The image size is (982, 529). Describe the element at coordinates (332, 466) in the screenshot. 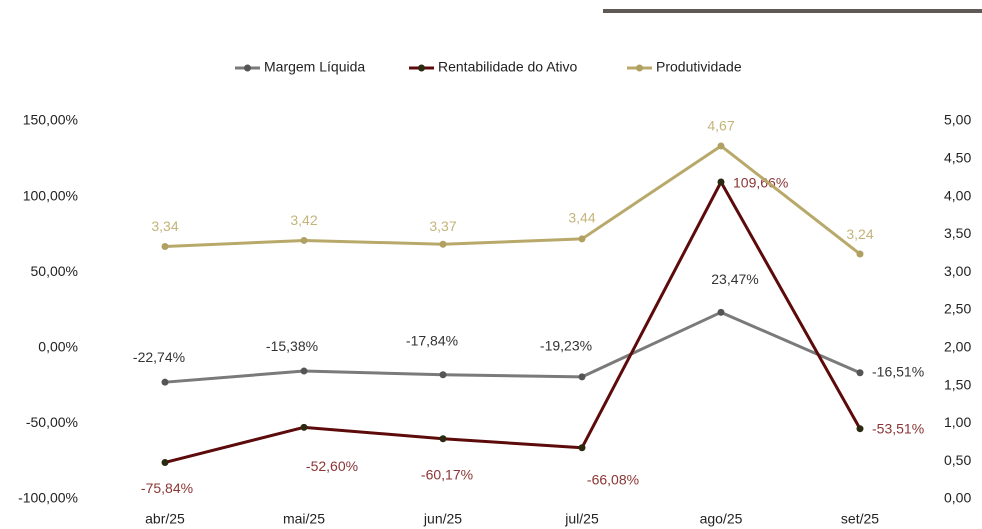

I see `data-label: -52,60%` at that location.